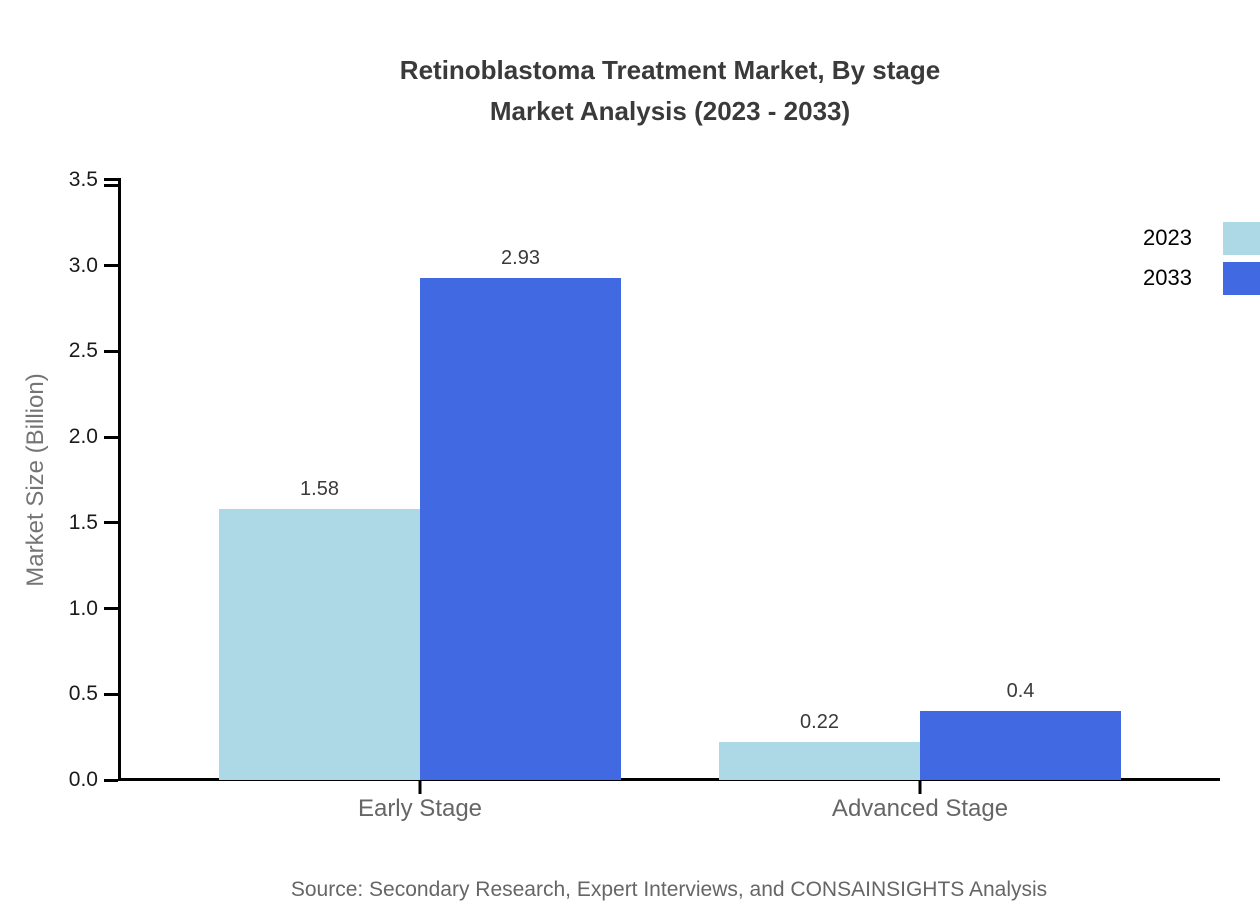 This screenshot has width=1260, height=920. What do you see at coordinates (83, 179) in the screenshot?
I see `y-tick-label: 3.5` at bounding box center [83, 179].